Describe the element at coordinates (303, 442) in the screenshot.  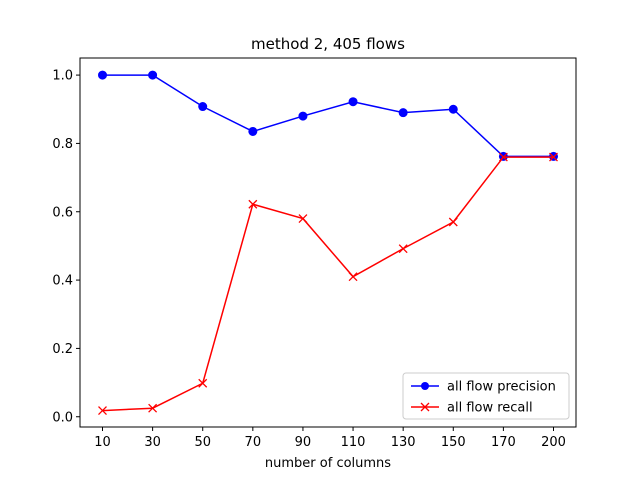
I see `x-tick-label: 90` at that location.